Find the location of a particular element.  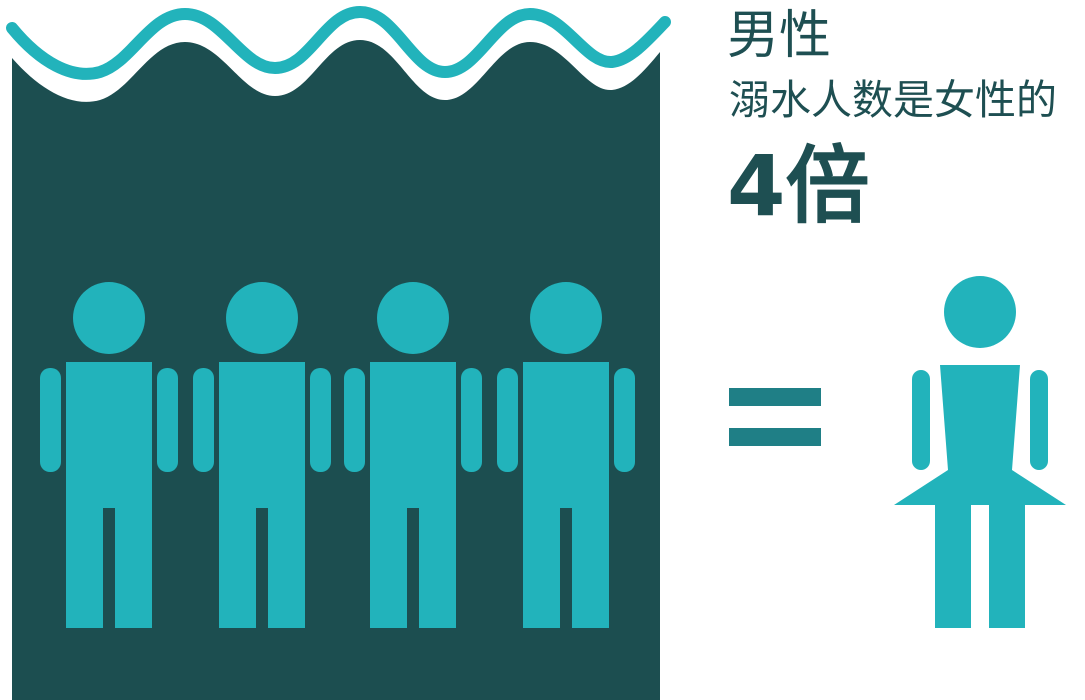

female-figure is located at coordinates (980, 452).